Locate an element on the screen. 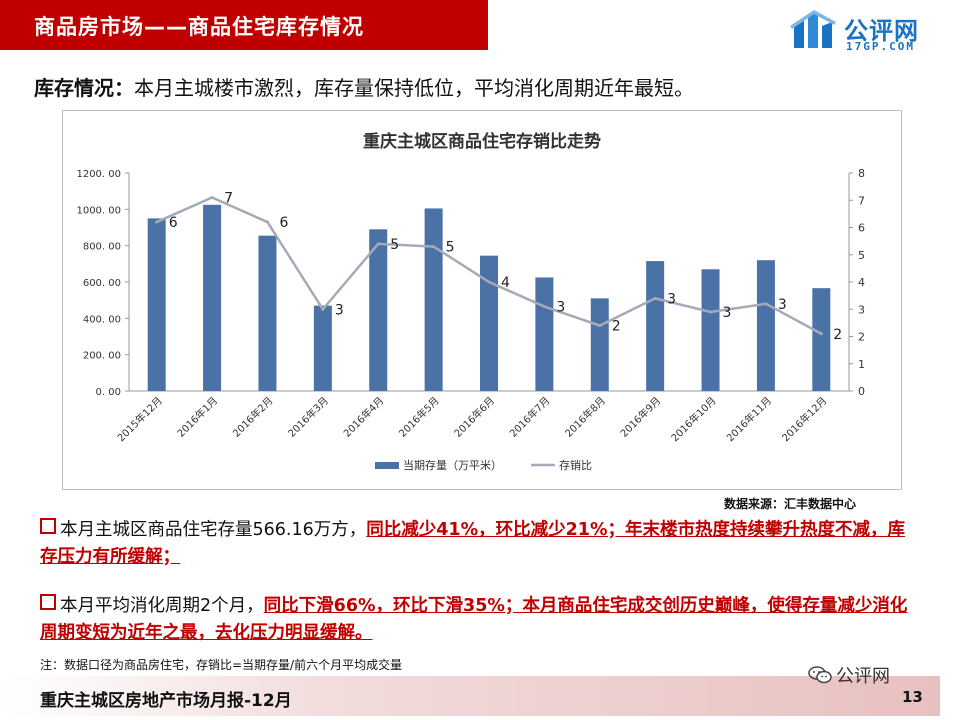 Image resolution: width=960 pixels, height=720 pixels. footer-bar: 重庆主城区房地产市场月报-12月 is located at coordinates (470, 696).